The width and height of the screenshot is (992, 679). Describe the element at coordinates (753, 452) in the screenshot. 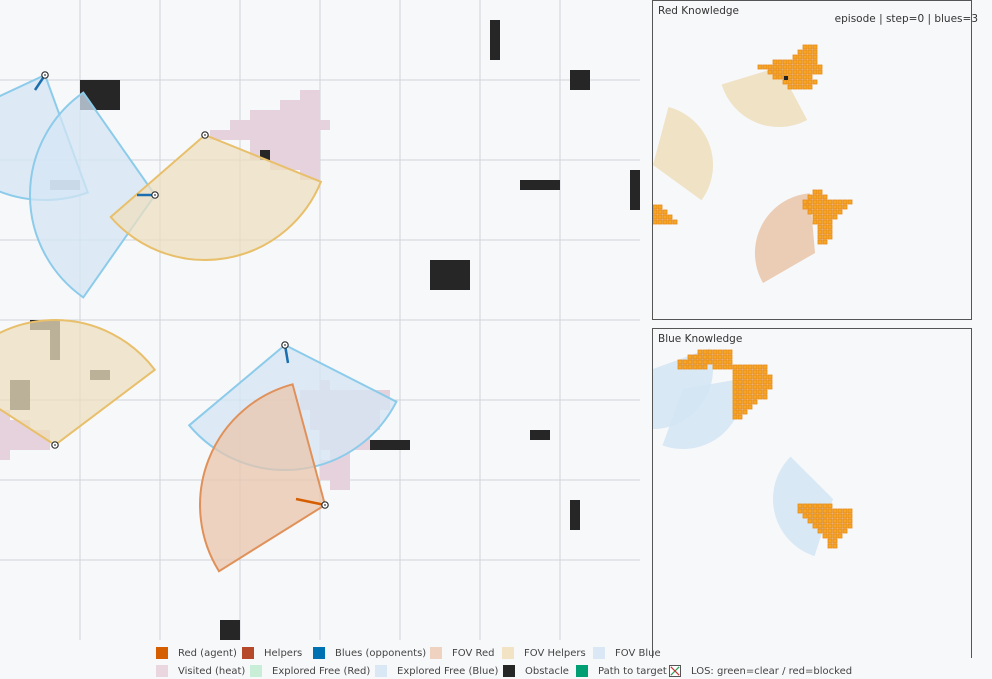

I see `blue-knowledge-map` at that location.